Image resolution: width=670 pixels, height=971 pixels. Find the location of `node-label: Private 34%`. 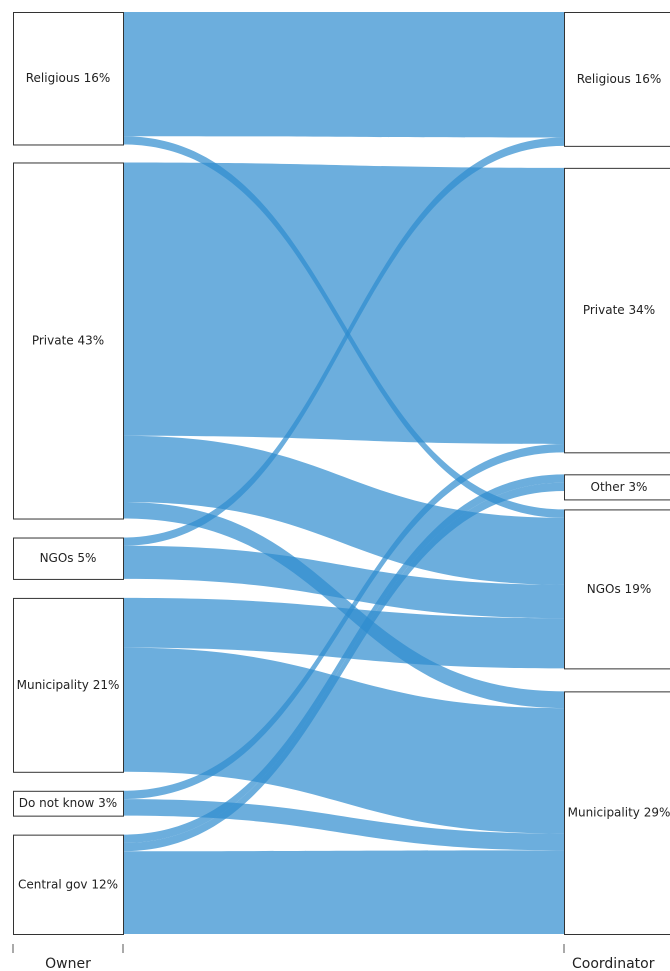

node-label: Private 34% is located at coordinates (619, 310).